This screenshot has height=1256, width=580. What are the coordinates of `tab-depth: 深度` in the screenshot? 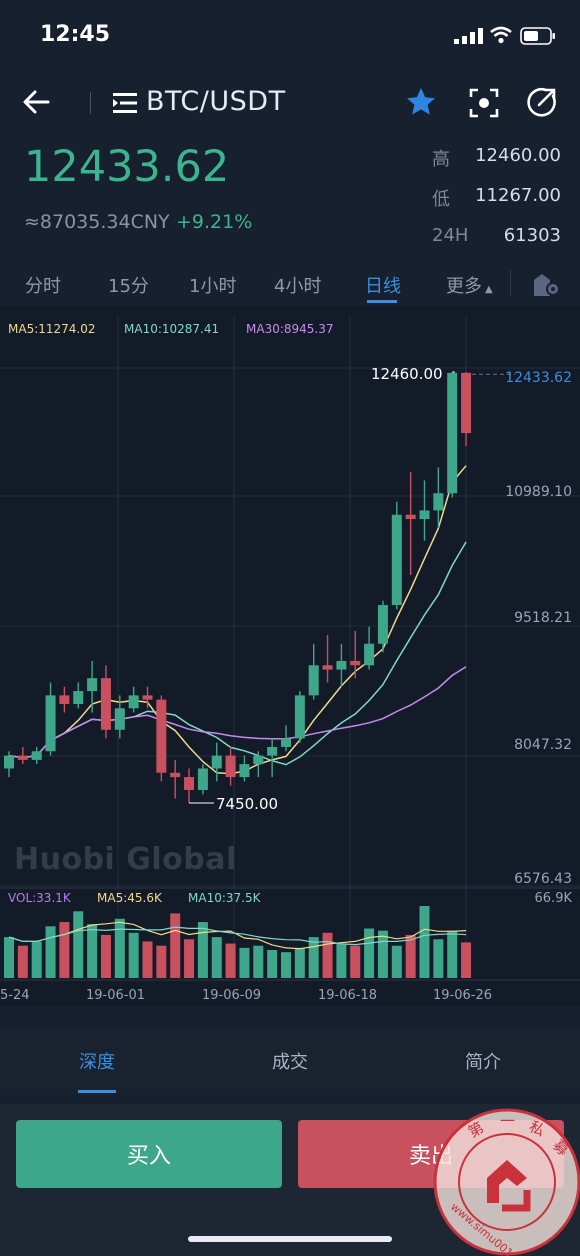 It's located at (97, 1062).